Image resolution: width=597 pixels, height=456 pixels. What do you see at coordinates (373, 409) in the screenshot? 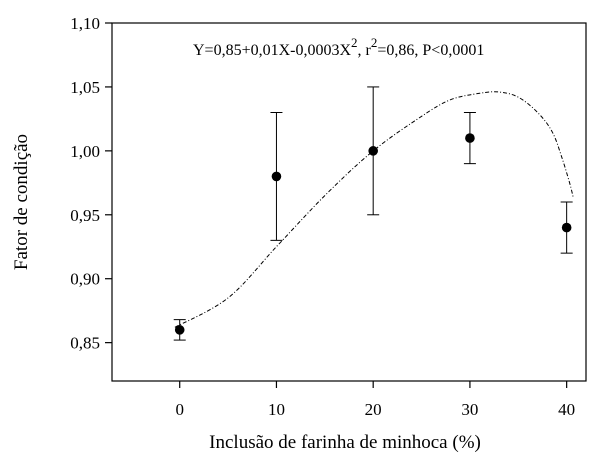
I see `x-tick-label: 20` at bounding box center [373, 409].